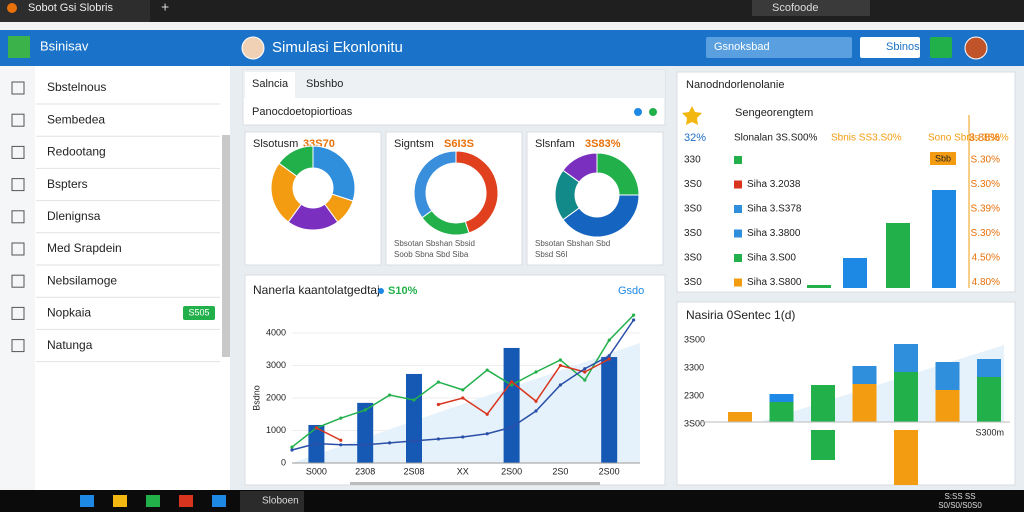  What do you see at coordinates (82, 280) in the screenshot?
I see `sidebar-item: Nebsilamoge` at bounding box center [82, 280].